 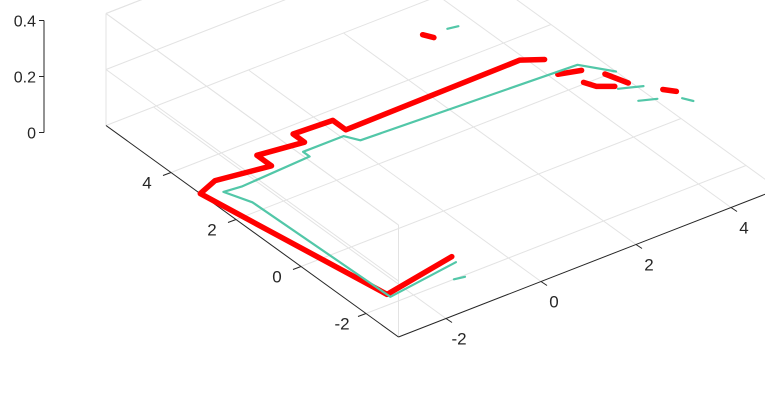 What do you see at coordinates (648, 265) in the screenshot?
I see `x-tick-label: 2` at bounding box center [648, 265].